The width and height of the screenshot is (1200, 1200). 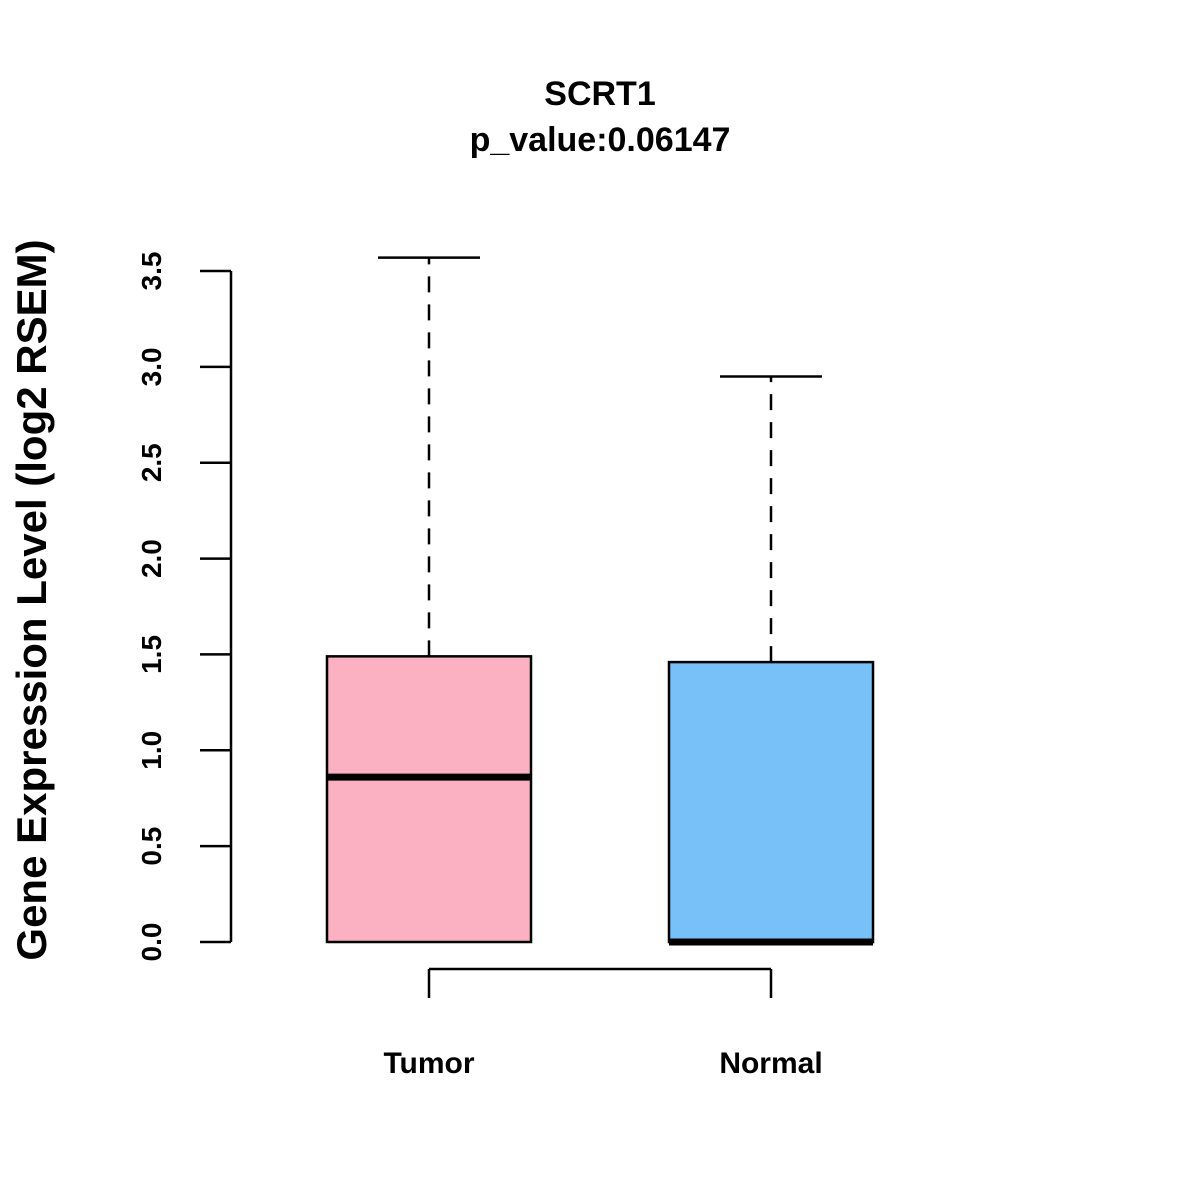 I want to click on y-tick-label: 0.0, so click(x=151, y=942).